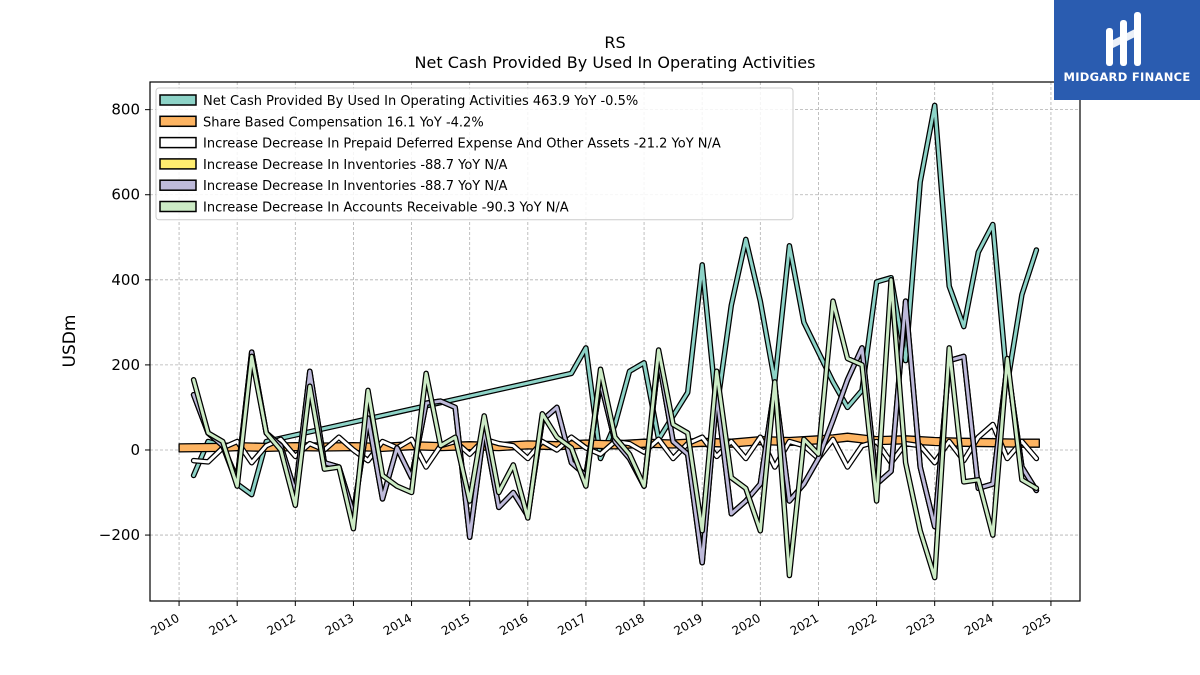 This screenshot has height=675, width=1200. What do you see at coordinates (135, 450) in the screenshot?
I see `y-tick-label: 0` at bounding box center [135, 450].